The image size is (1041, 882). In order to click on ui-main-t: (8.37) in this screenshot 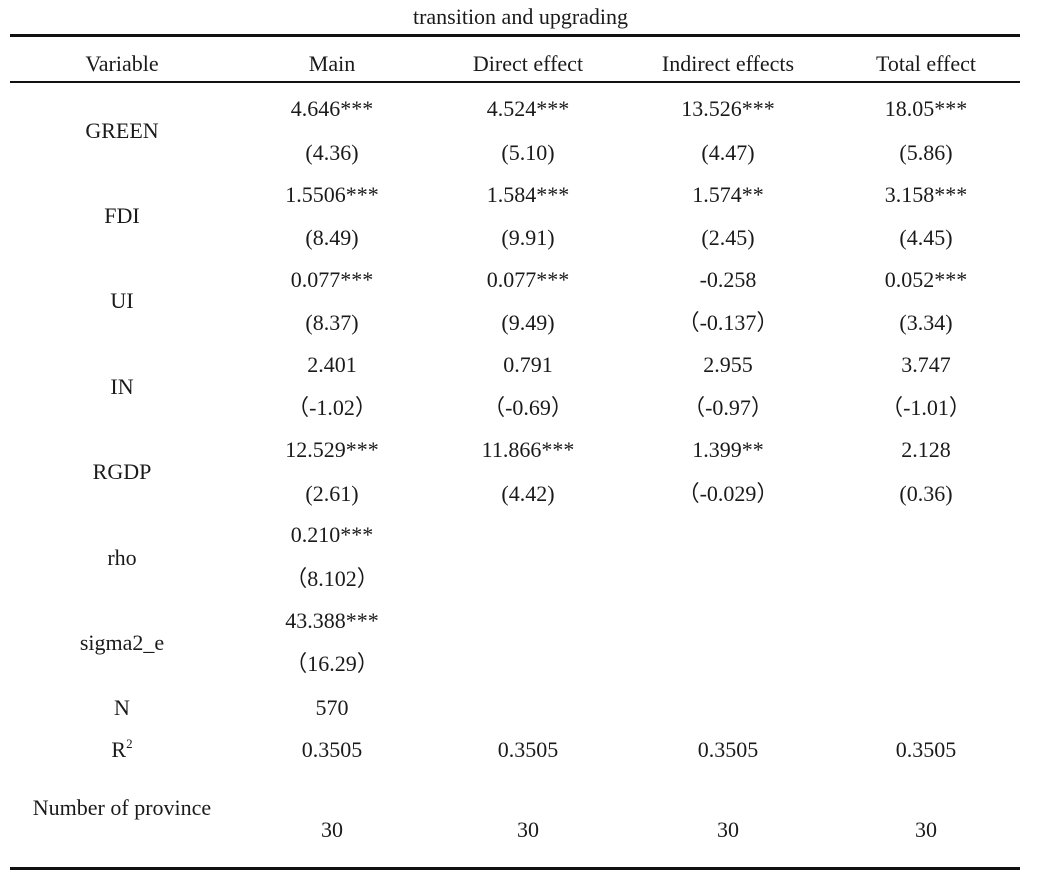, I will do `click(332, 322)`.